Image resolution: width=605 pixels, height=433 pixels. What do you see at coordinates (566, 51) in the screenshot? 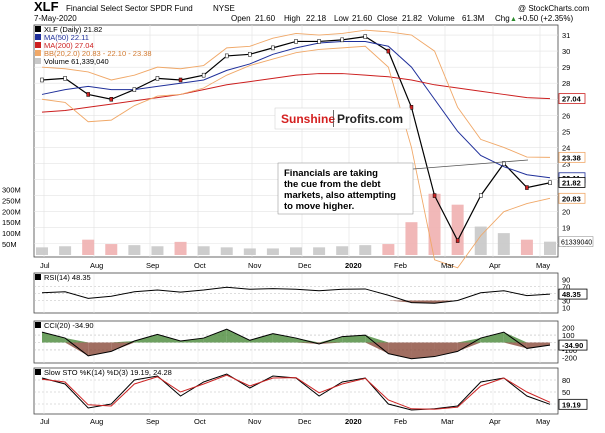
I see `price-y-tick-label: 30` at bounding box center [566, 51].